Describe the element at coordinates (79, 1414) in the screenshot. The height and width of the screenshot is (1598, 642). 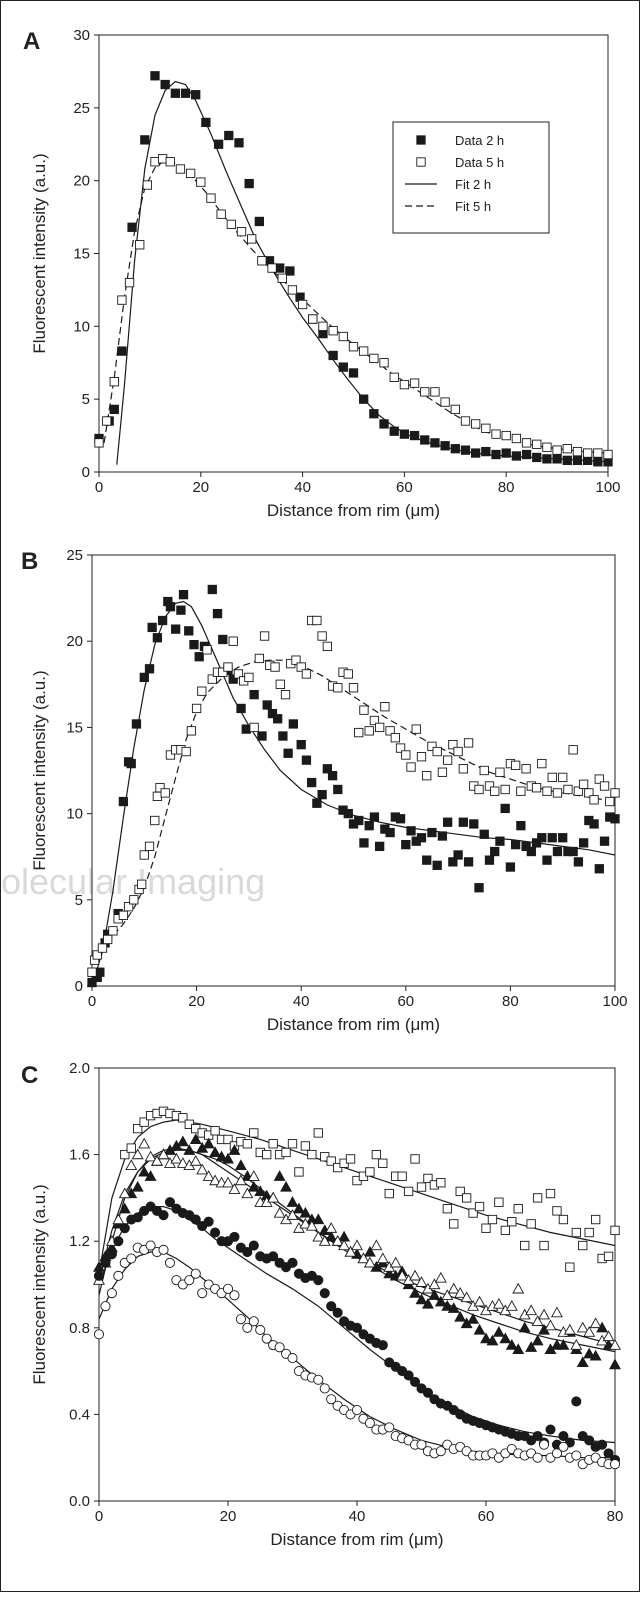
I see `y-tick-label: 0.4` at that location.